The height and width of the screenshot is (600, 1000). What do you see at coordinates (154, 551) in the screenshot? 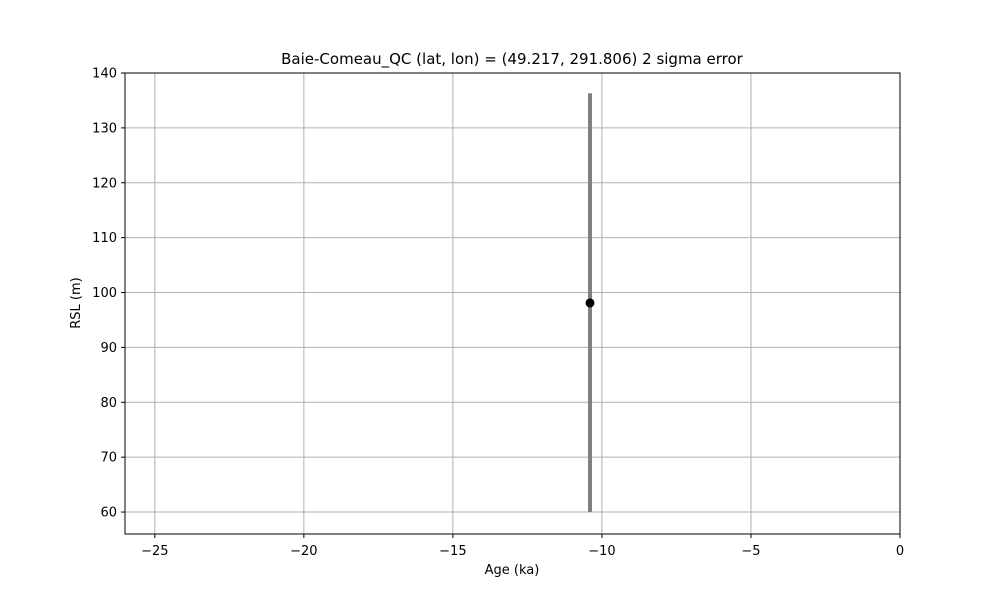
I see `x-tick-label: −25` at bounding box center [154, 551].